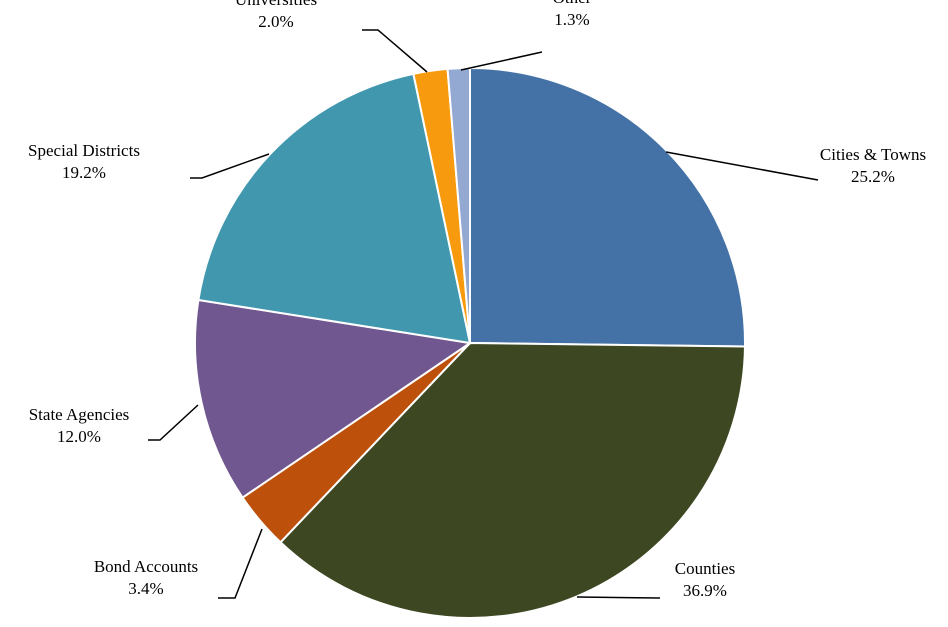 The height and width of the screenshot is (627, 948). I want to click on leader-line-counties, so click(618, 597).